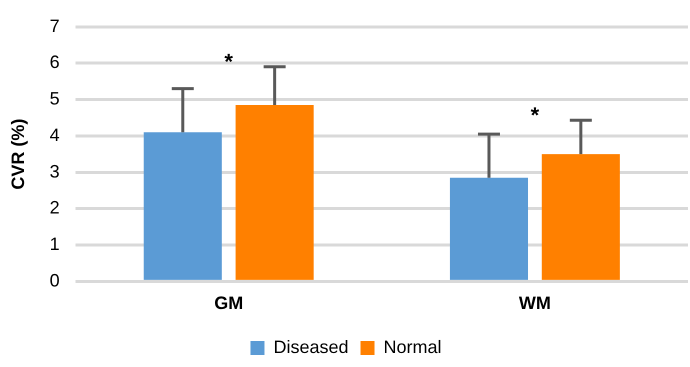 The image size is (690, 367). Describe the element at coordinates (55, 26) in the screenshot. I see `y-tick-label: 7` at that location.